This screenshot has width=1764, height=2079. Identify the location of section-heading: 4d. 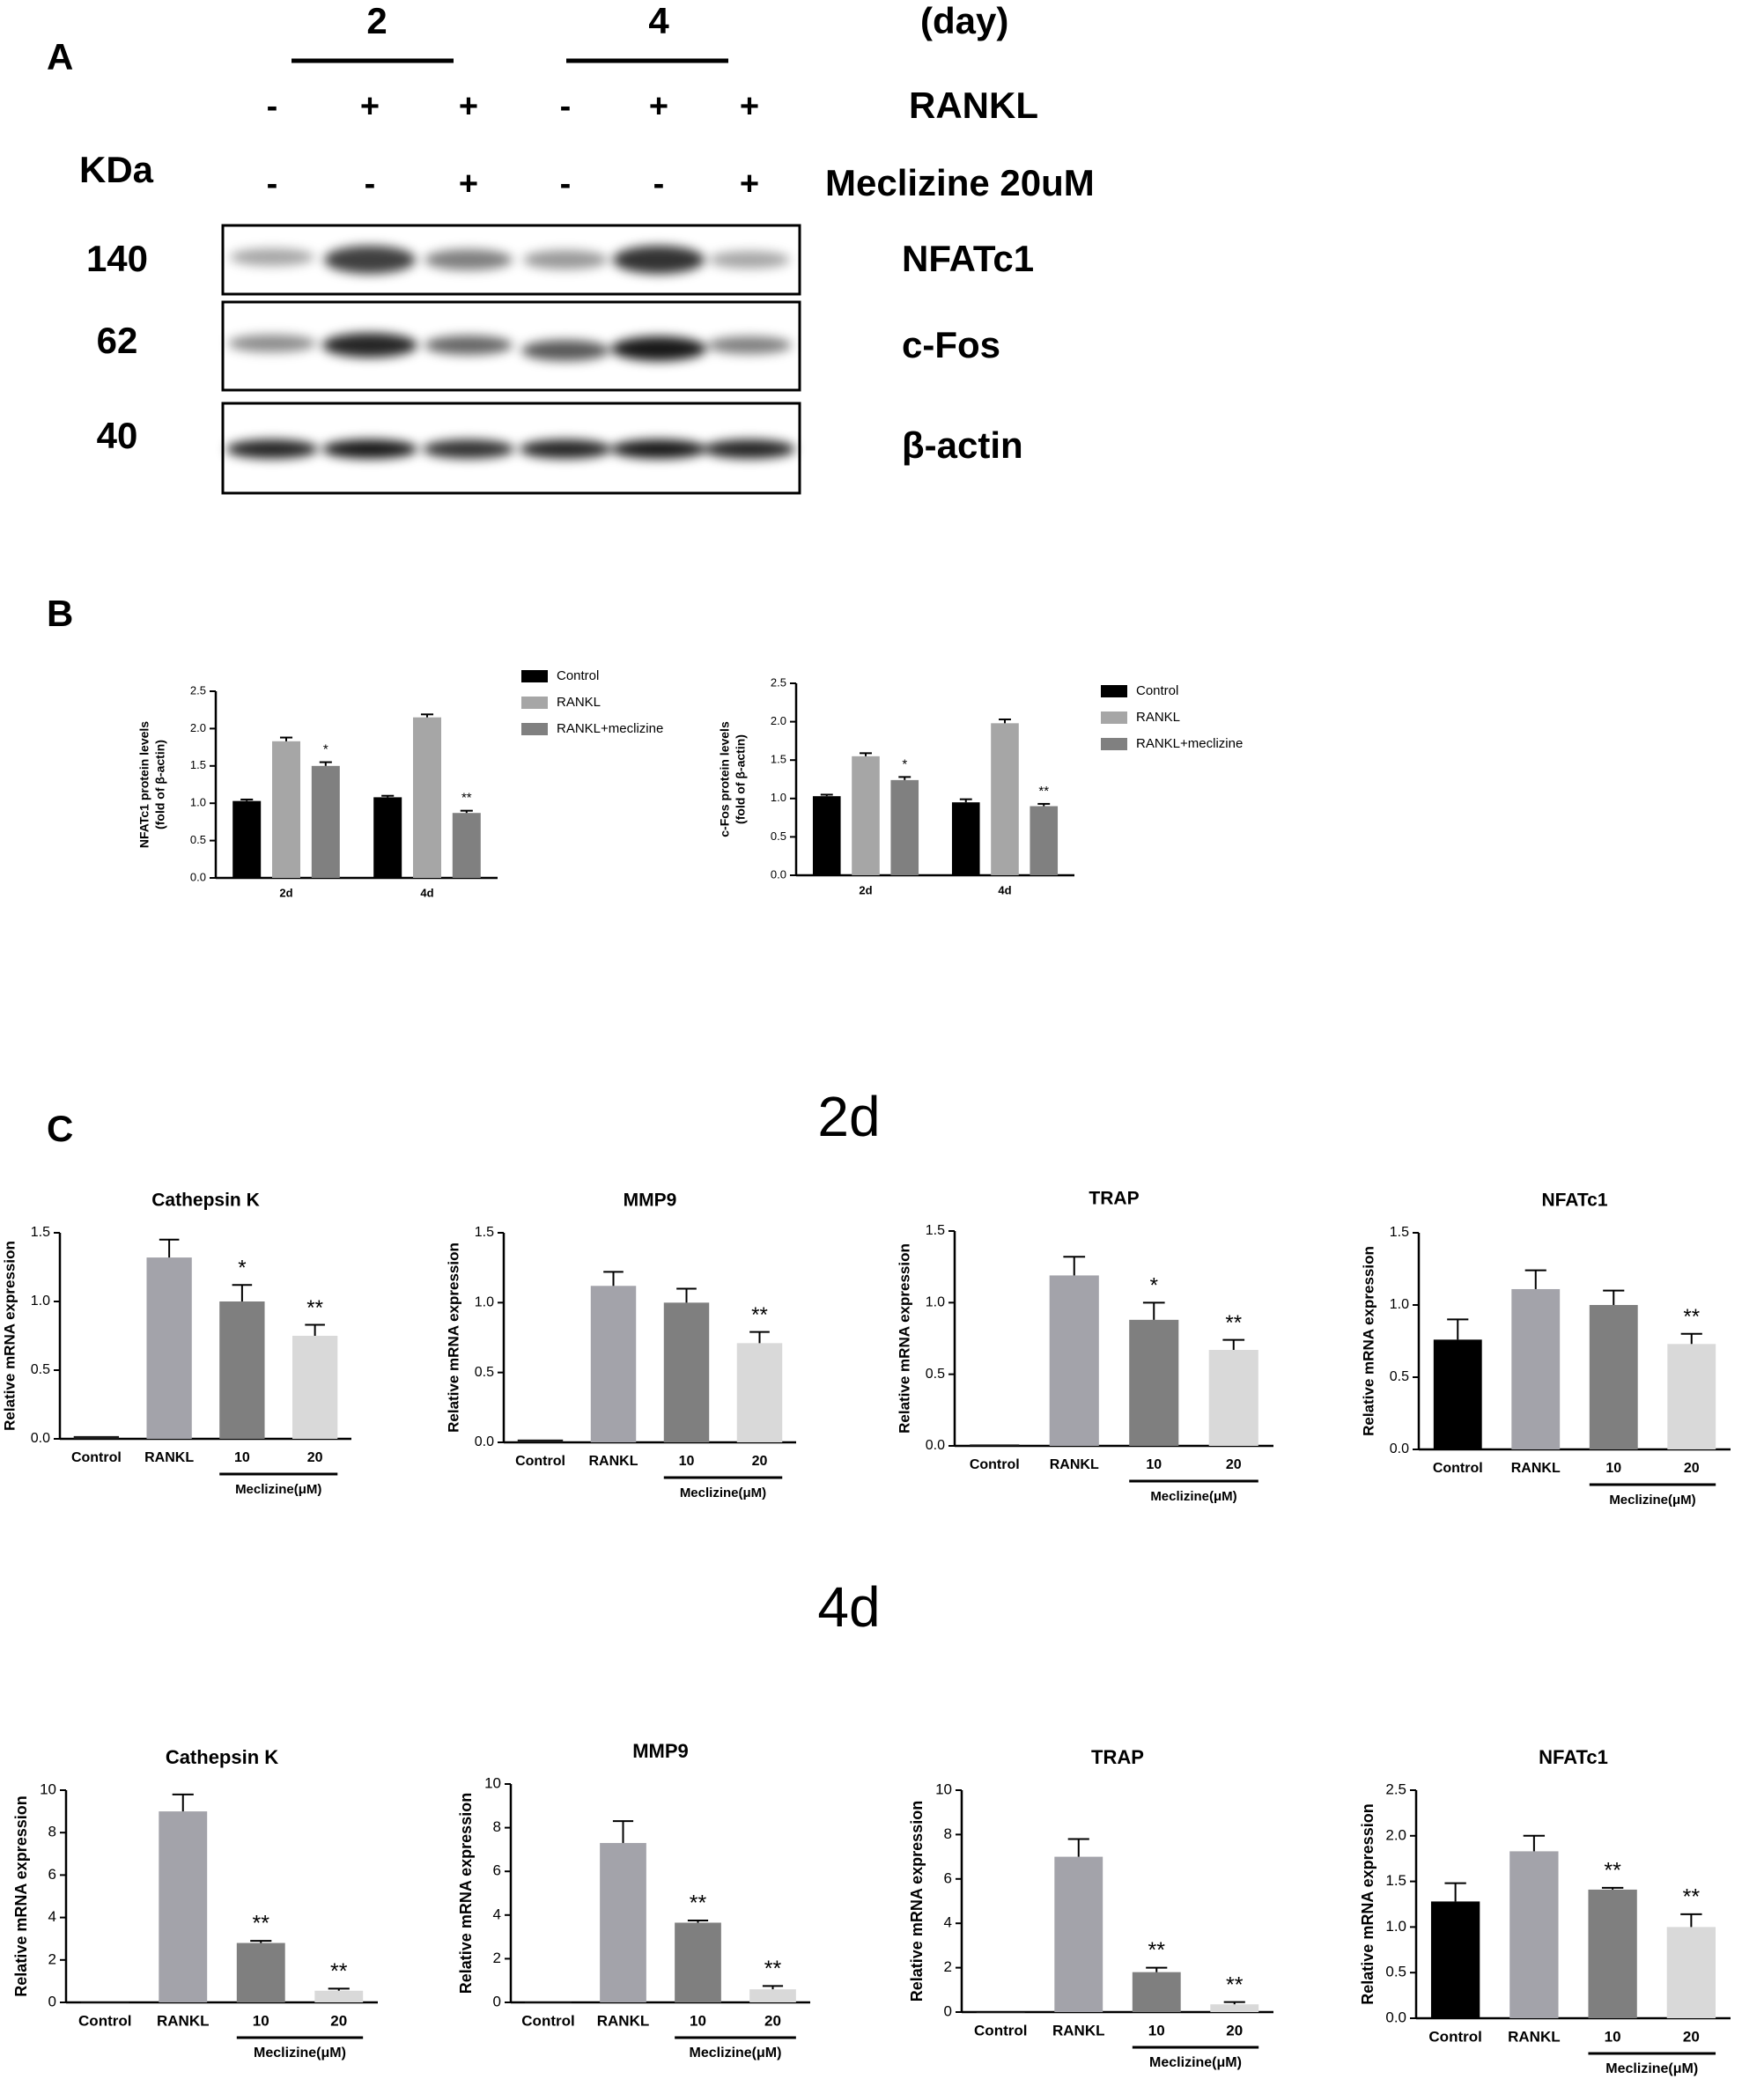
(848, 1607).